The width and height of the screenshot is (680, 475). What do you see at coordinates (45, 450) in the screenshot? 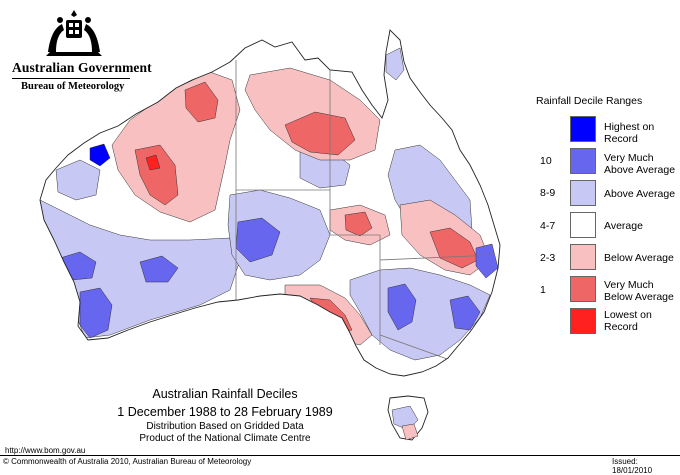
I see `website-url: http://www.bom.gov.au` at bounding box center [45, 450].